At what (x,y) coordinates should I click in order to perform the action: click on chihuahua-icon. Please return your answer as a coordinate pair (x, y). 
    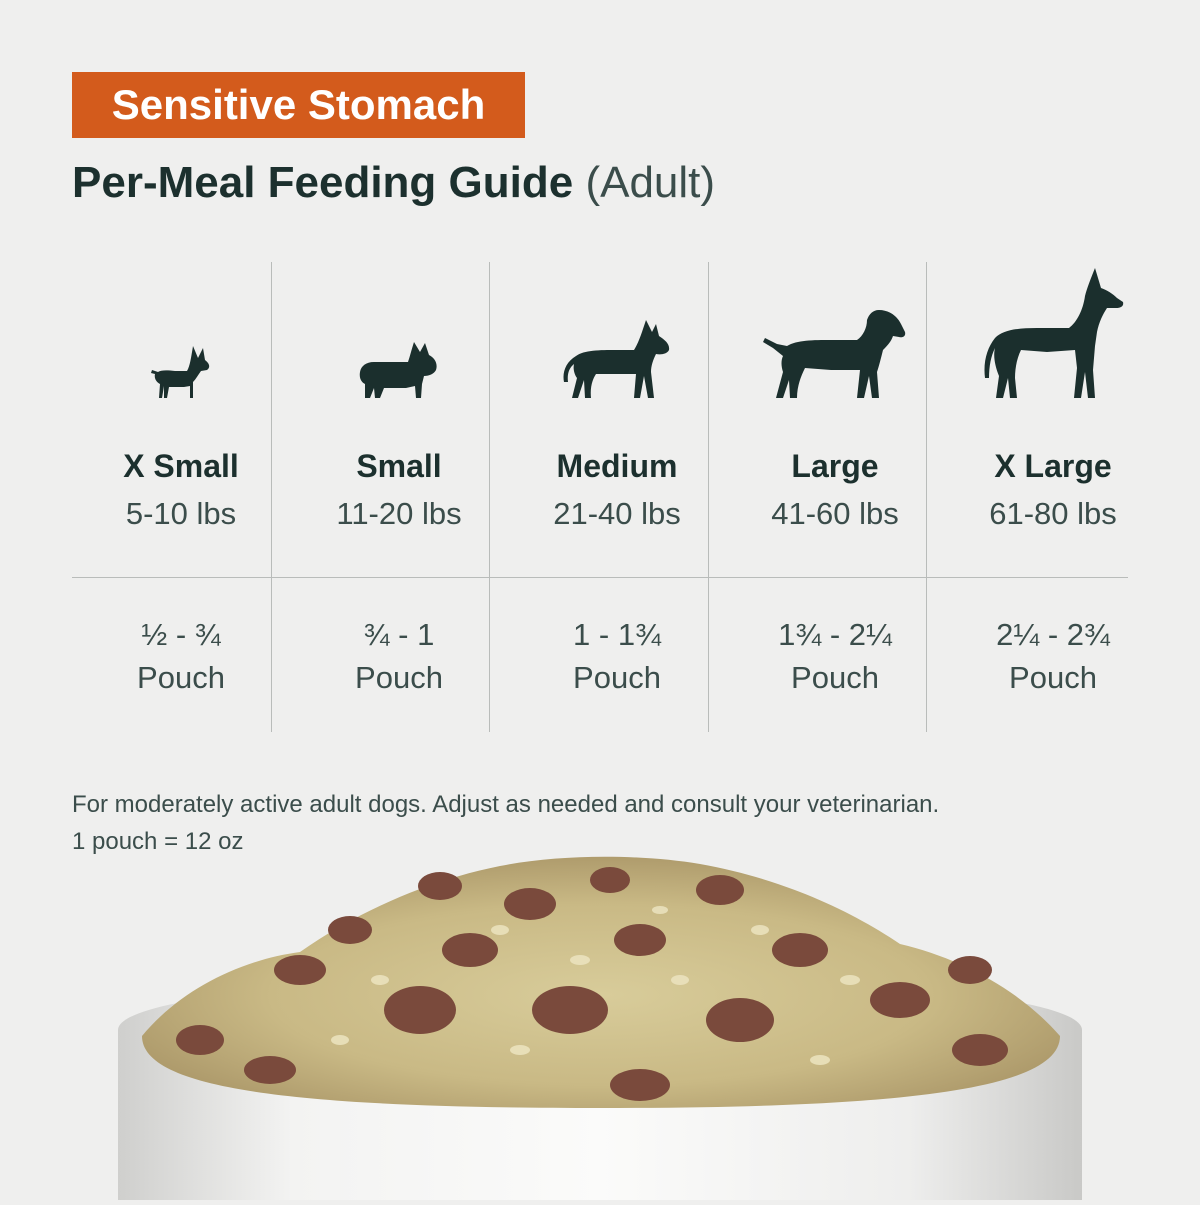
    Looking at the image, I should click on (180, 372).